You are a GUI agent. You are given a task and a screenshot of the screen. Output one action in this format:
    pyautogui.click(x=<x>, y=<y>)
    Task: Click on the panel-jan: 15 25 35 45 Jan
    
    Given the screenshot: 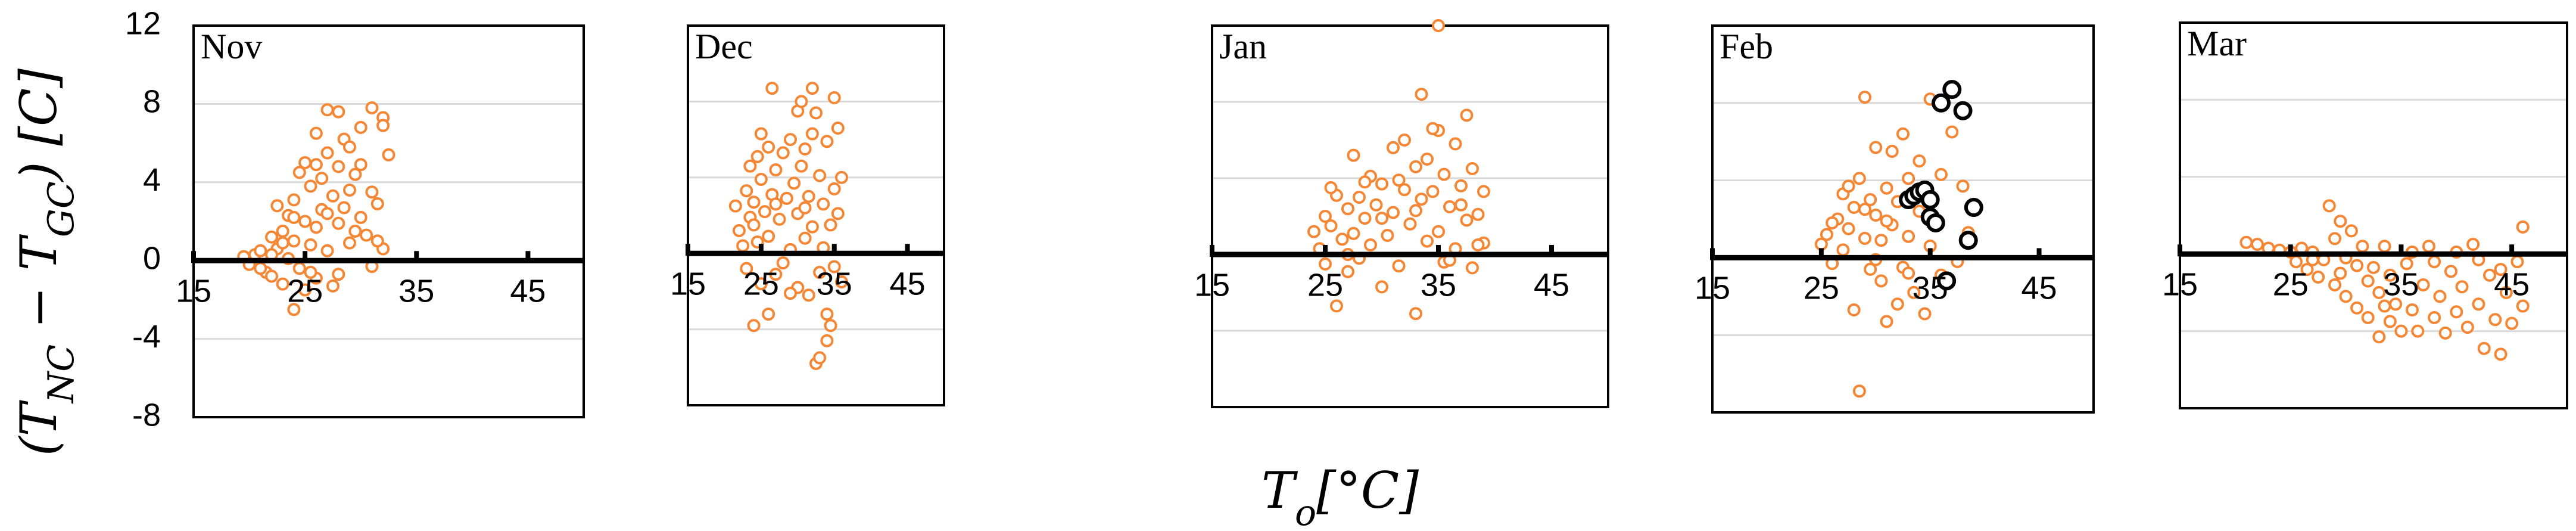 What is the action you would take?
    pyautogui.click(x=1402, y=213)
    